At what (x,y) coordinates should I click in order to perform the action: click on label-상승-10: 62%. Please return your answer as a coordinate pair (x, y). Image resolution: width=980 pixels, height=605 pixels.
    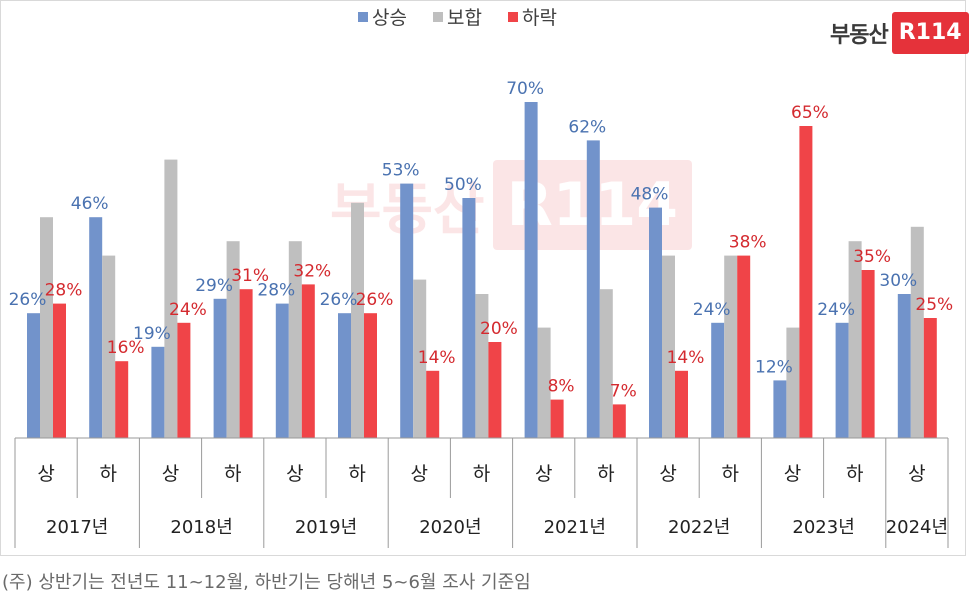
    Looking at the image, I should click on (587, 127).